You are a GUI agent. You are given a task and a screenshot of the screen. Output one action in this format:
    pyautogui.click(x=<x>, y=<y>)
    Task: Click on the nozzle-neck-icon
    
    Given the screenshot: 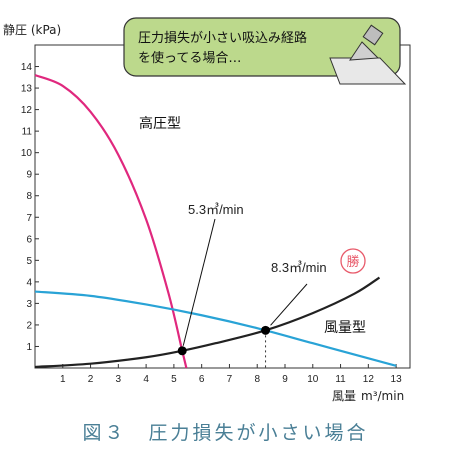 What is the action you would take?
    pyautogui.click(x=373, y=35)
    